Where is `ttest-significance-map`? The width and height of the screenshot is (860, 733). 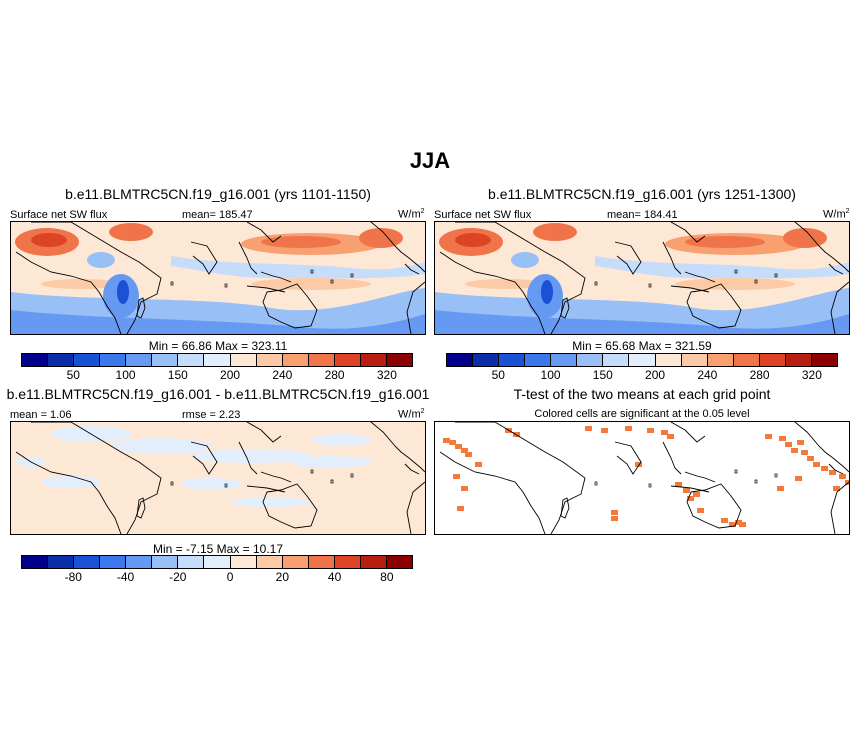 ttest-significance-map is located at coordinates (642, 478).